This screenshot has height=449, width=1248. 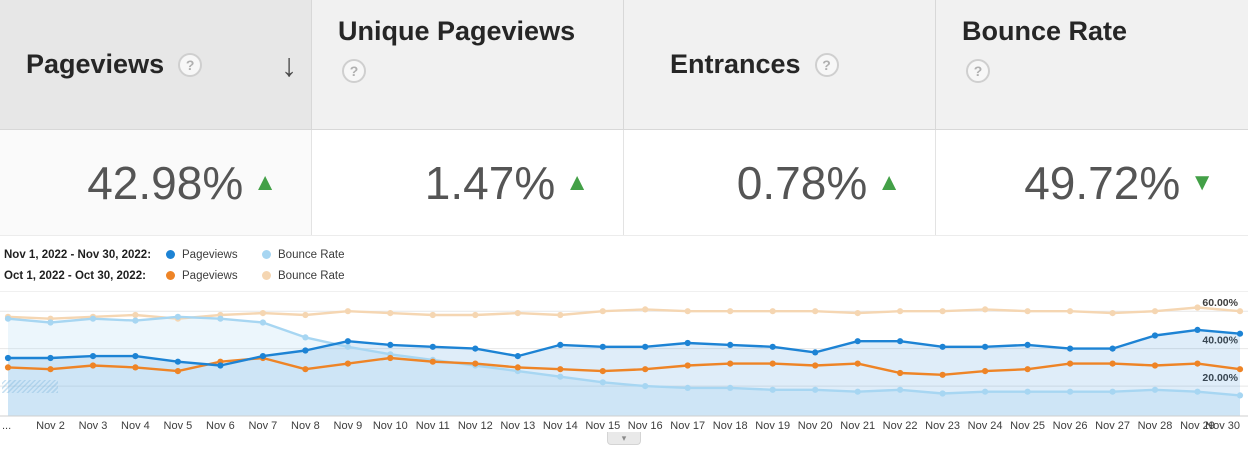 I want to click on column-header-pageviews: Pageviews ? ↓, so click(x=156, y=64).